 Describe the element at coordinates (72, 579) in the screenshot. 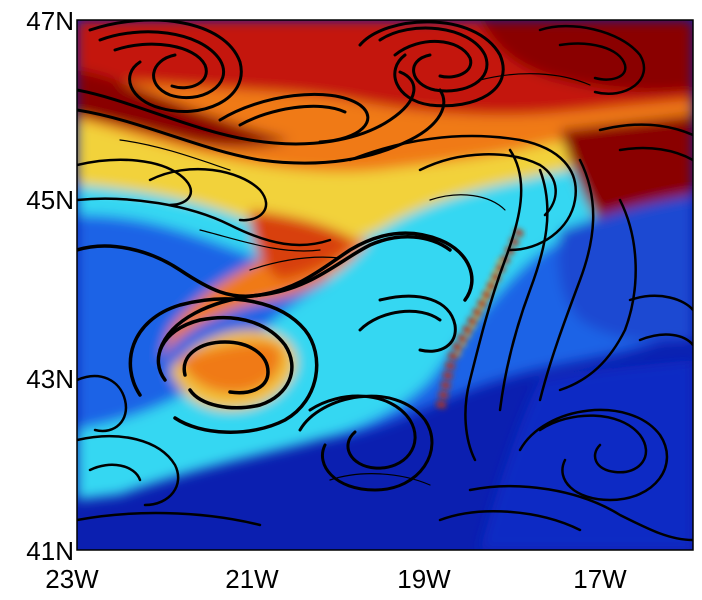

I see `x-tick-label: 23W` at that location.